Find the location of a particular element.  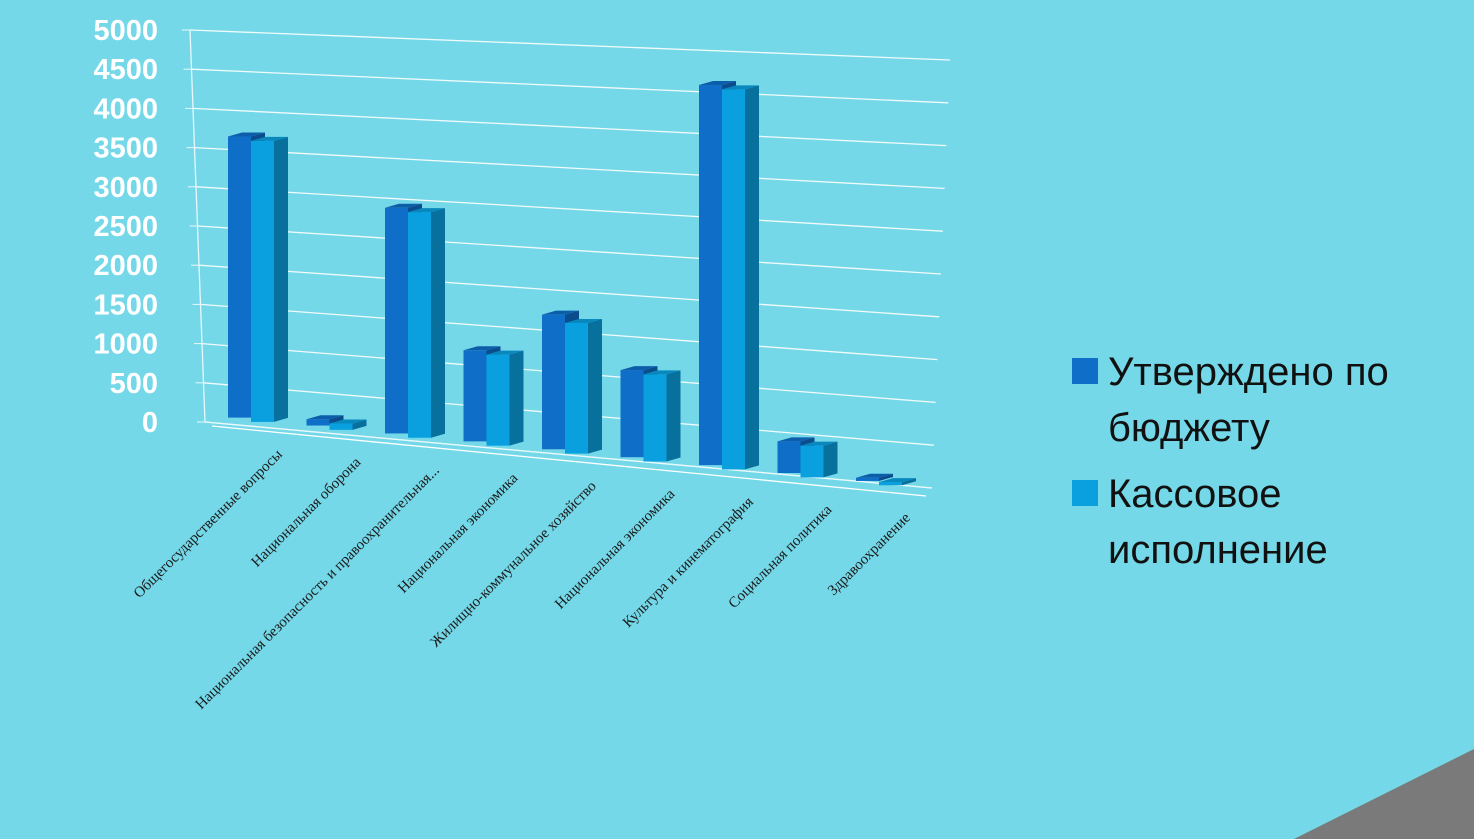

y-tick-label: 5000 is located at coordinates (125, 31).